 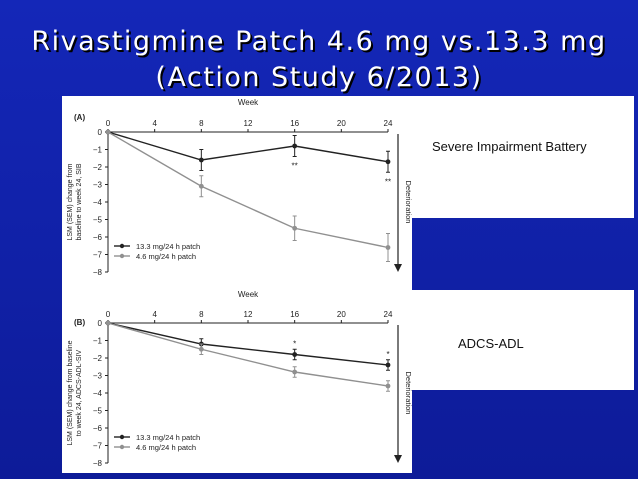 I want to click on y-axis-title-line2: to week 24, ADCS-ADL-SIV, so click(x=79, y=392).